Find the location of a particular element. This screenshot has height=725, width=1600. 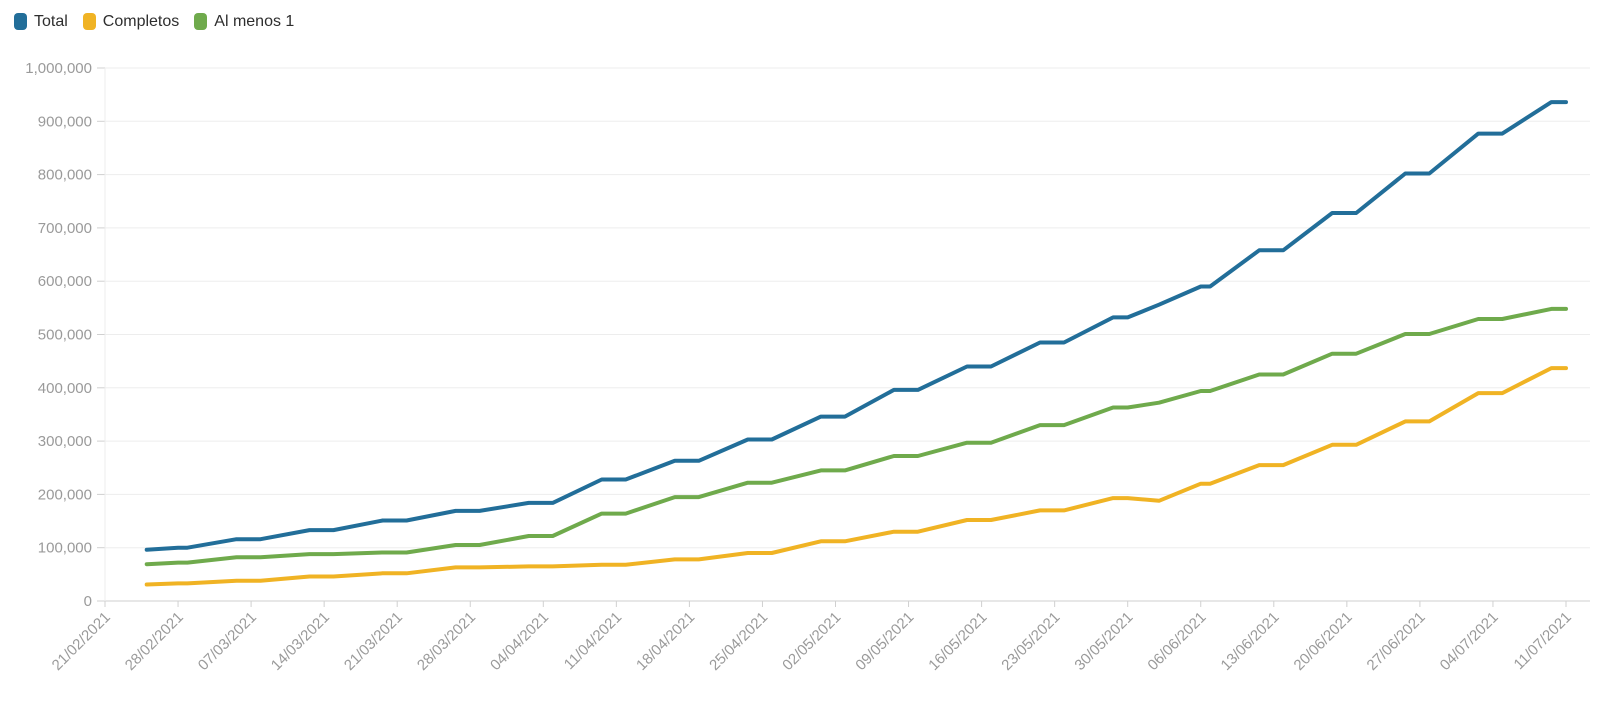

y-axis-label: 900,000 is located at coordinates (65, 121).